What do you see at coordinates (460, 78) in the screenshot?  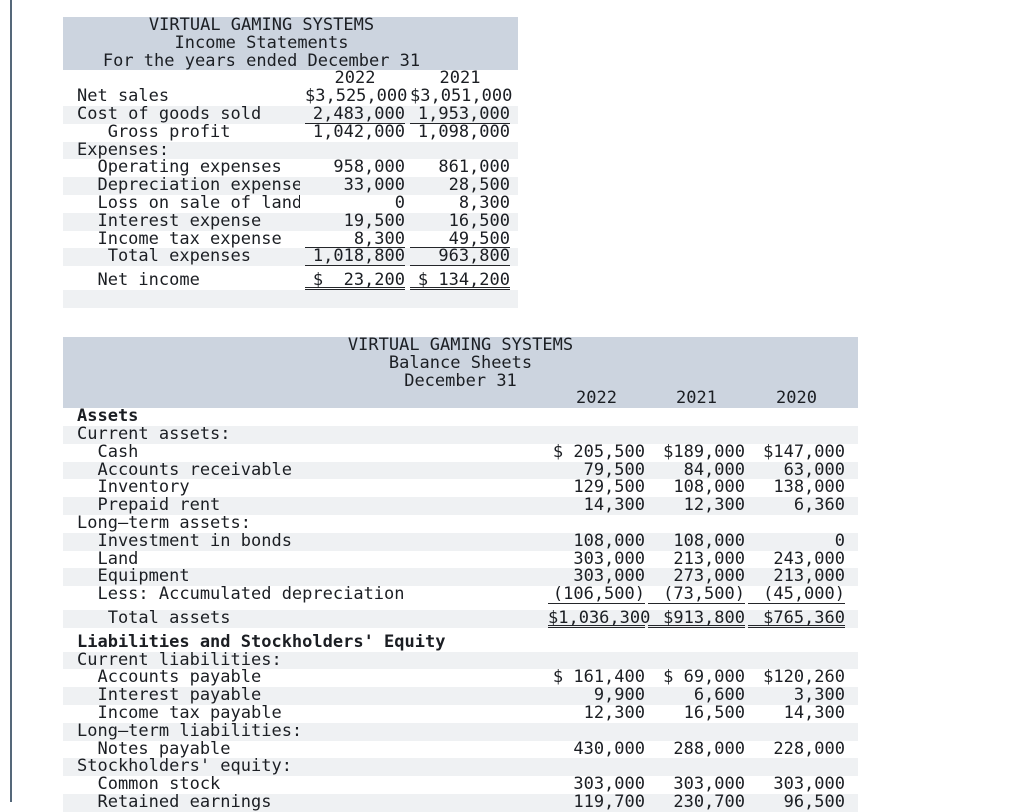 I see `year-column-header: 2021` at bounding box center [460, 78].